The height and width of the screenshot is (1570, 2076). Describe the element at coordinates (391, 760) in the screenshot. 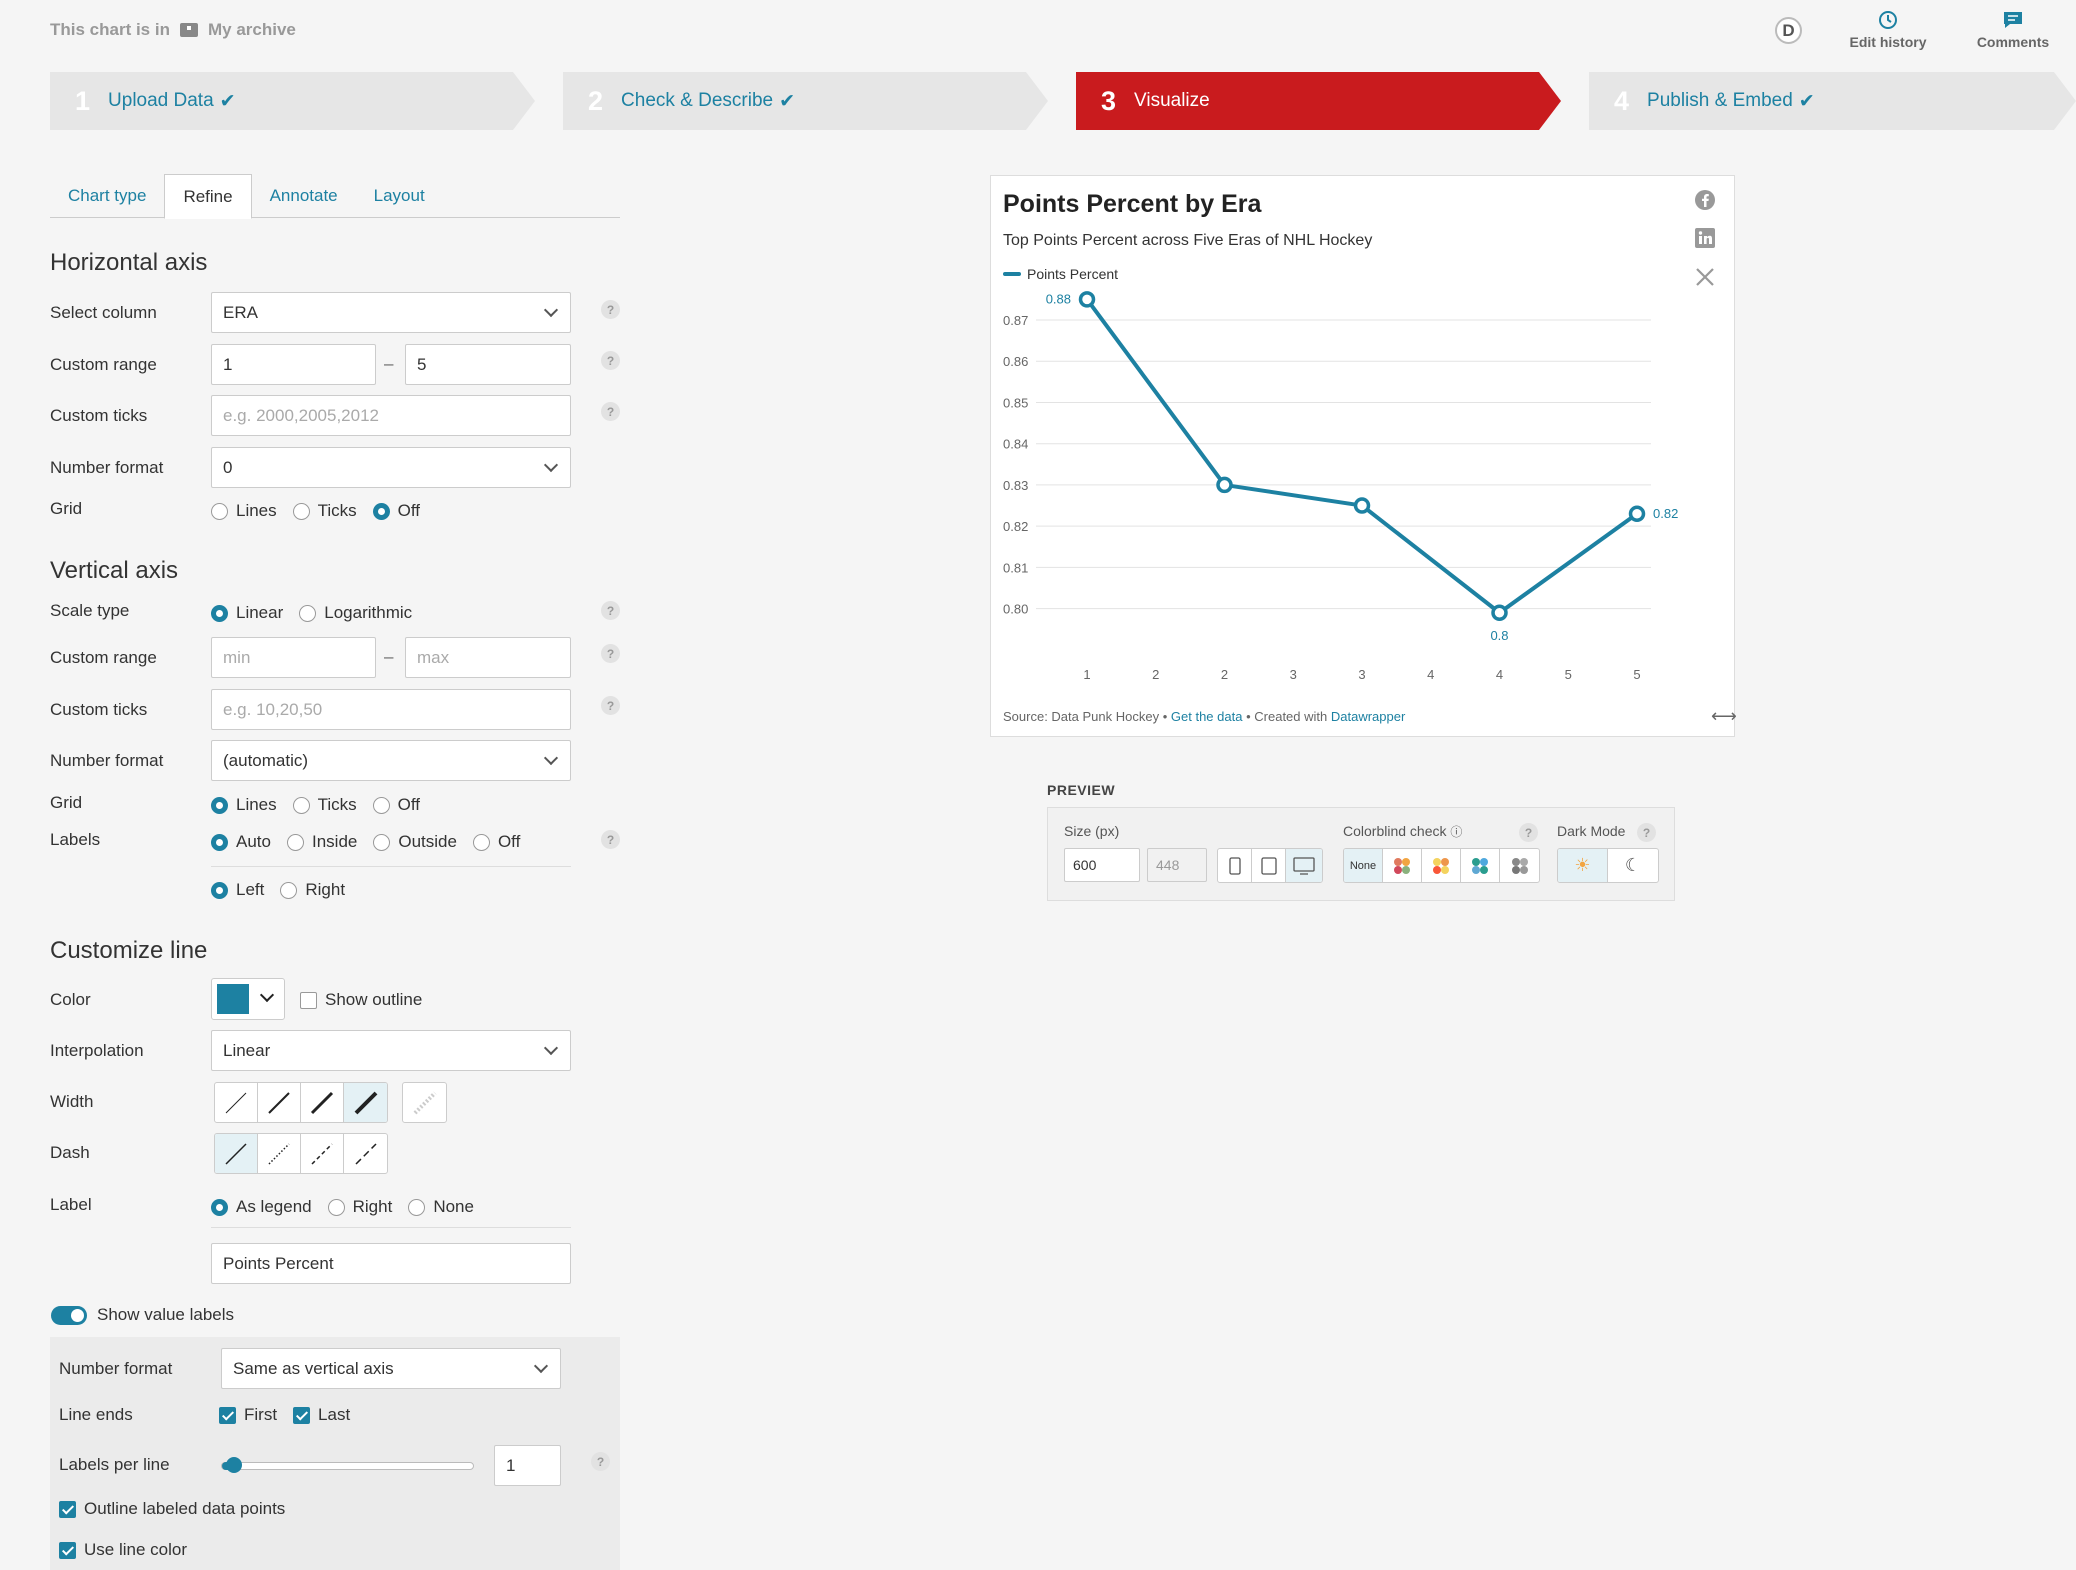

I see `v-number-format-dropdown: (automatic)` at that location.